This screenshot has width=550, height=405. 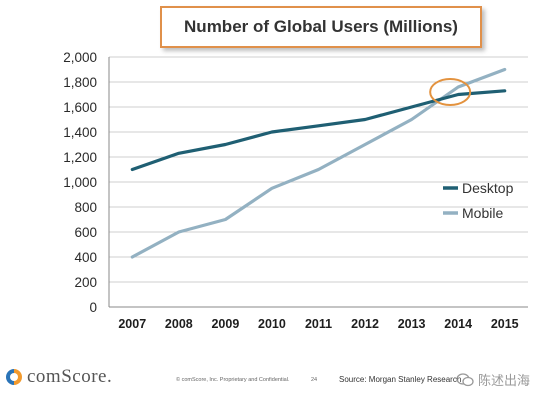 What do you see at coordinates (365, 324) in the screenshot?
I see `x-tick-label: 2012` at bounding box center [365, 324].